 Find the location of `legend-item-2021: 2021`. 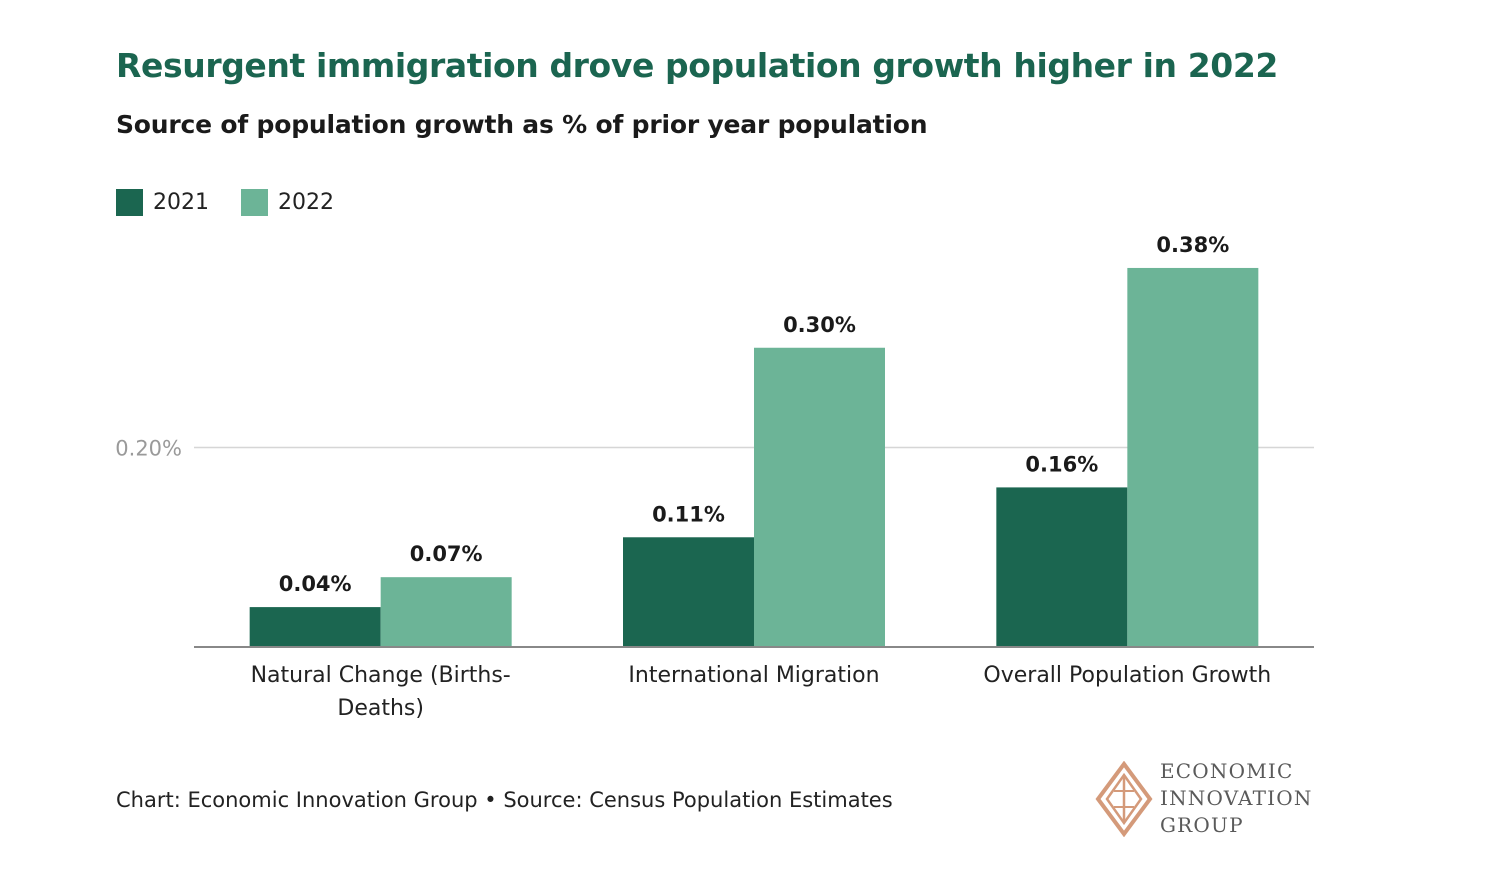

legend-item-2021: 2021 is located at coordinates (162, 202).